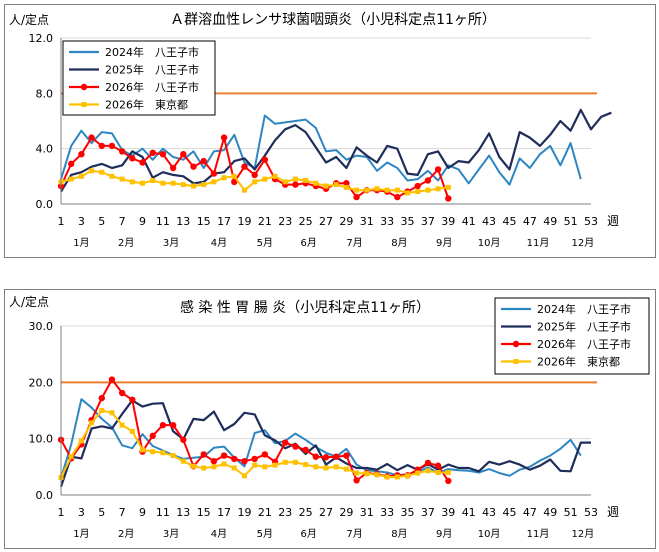 The height and width of the screenshot is (552, 659). I want to click on y-tick-label: 8.0, so click(45, 93).